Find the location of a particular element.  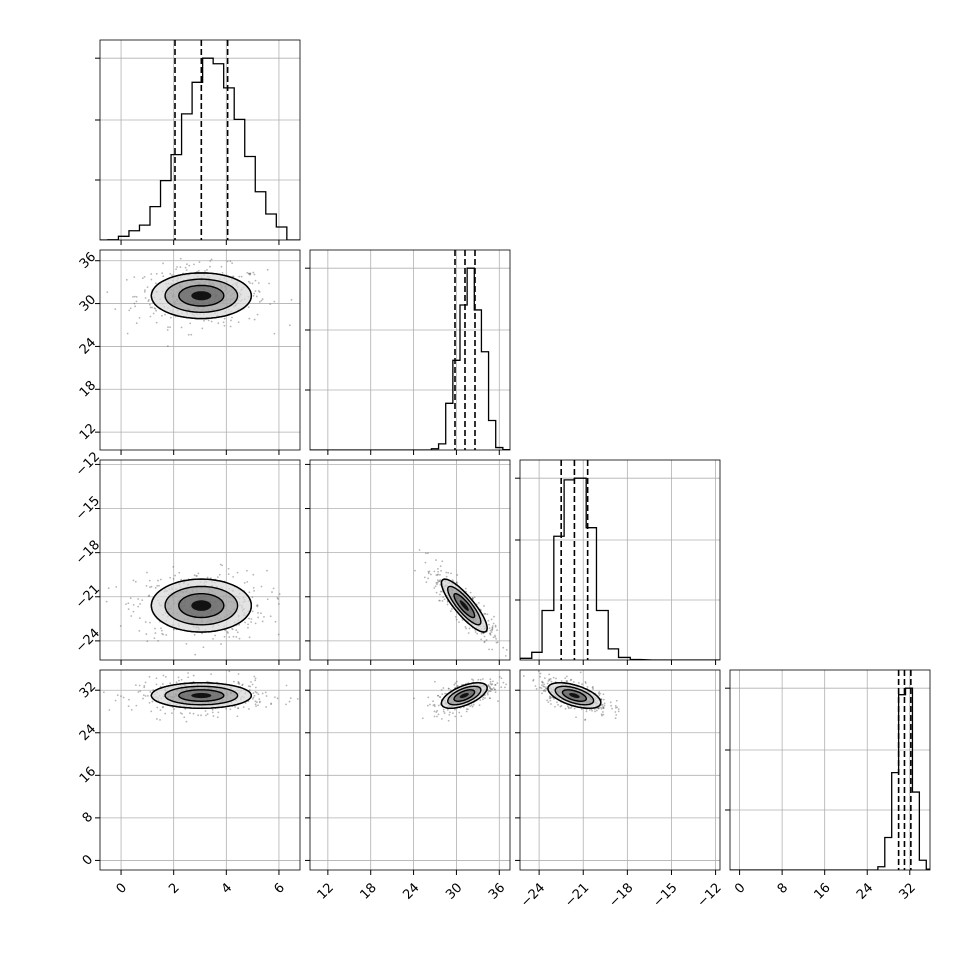

histogram-panel is located at coordinates (200, 140).